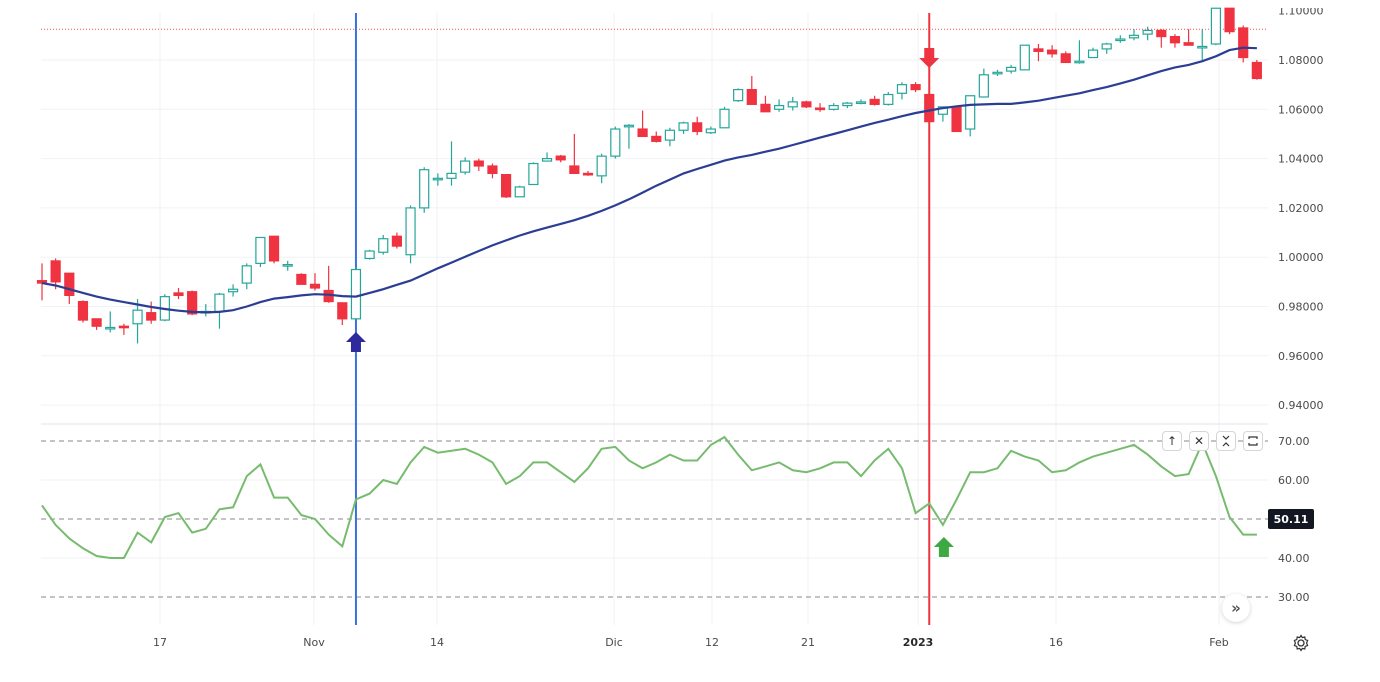 The width and height of the screenshot is (1380, 682). What do you see at coordinates (1294, 480) in the screenshot?
I see `rsi-tick-label: 60.00` at bounding box center [1294, 480].